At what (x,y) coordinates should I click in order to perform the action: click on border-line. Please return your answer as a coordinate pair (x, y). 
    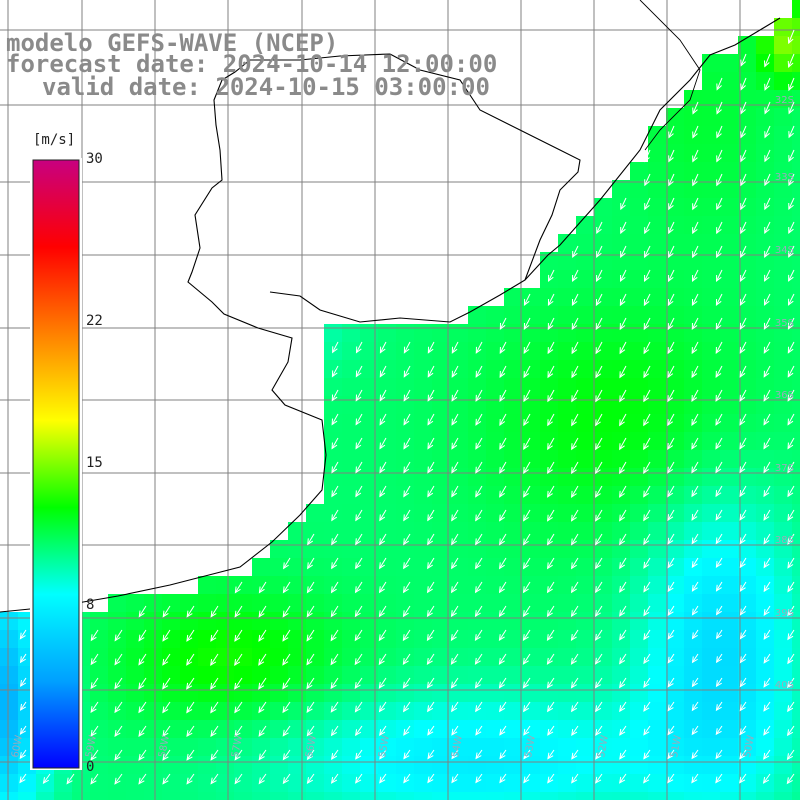
    Looking at the image, I should click on (670, 75).